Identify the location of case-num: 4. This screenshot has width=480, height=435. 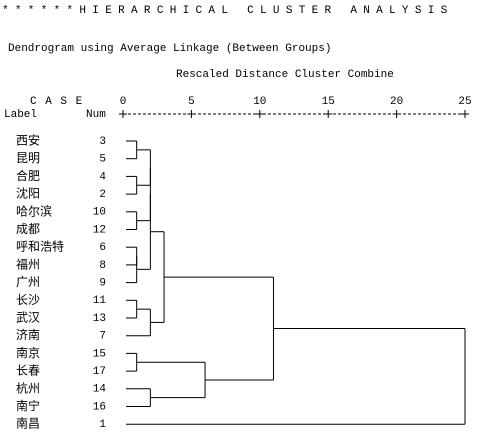
(102, 177).